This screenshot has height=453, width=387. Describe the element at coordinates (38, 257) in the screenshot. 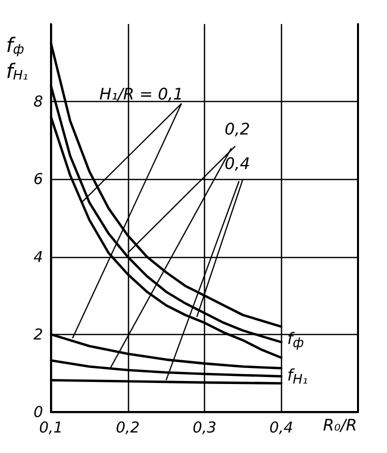

I see `y-tick-label: 4` at that location.